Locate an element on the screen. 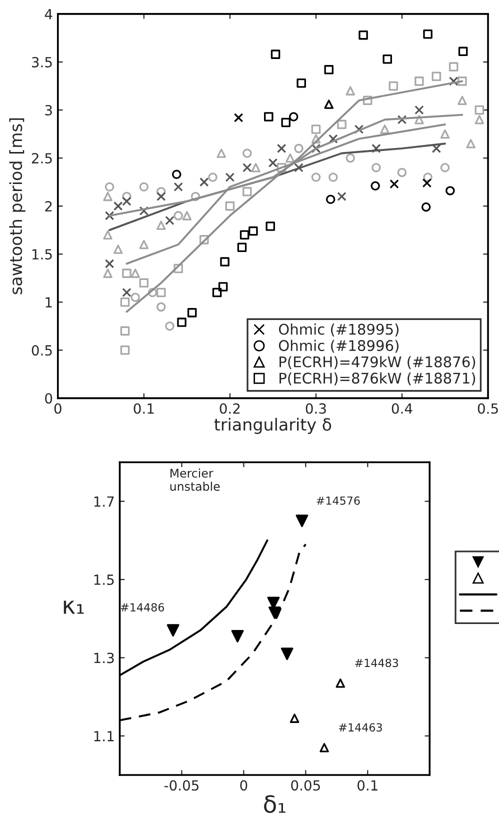 This screenshot has height=821, width=499. y-tick-label: 1.7 is located at coordinates (104, 501).